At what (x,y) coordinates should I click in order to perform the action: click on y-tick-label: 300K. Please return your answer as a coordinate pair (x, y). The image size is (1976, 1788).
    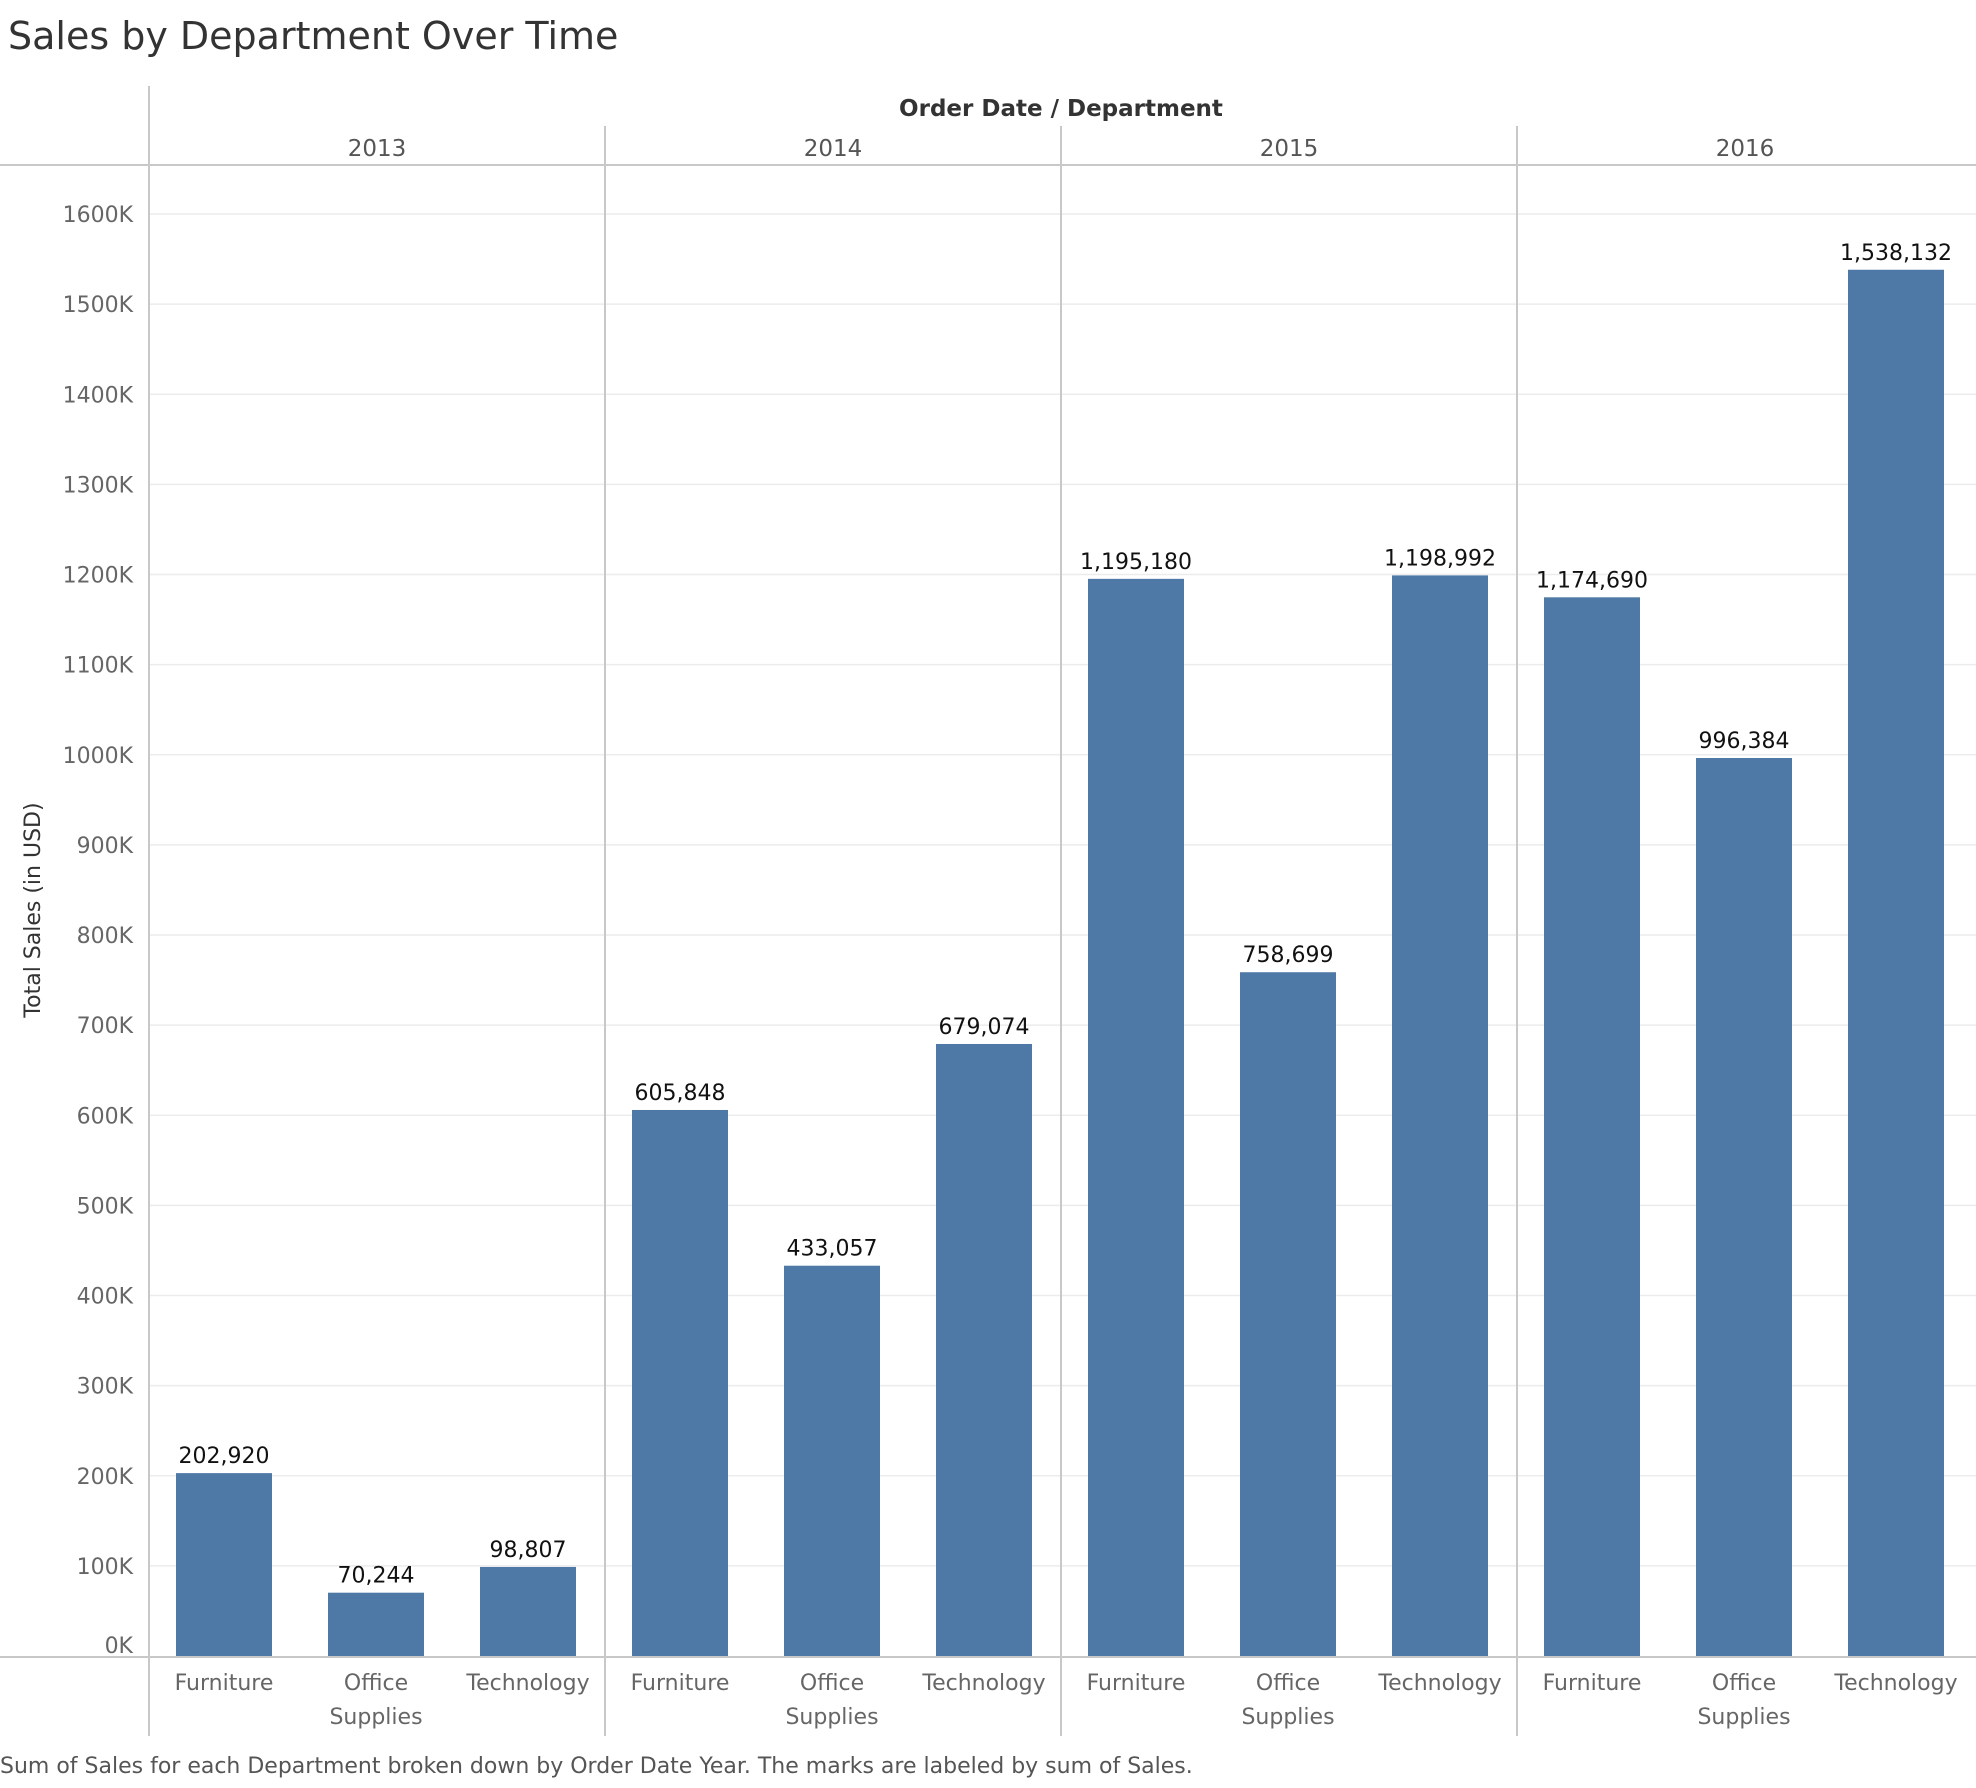
    Looking at the image, I should click on (105, 1387).